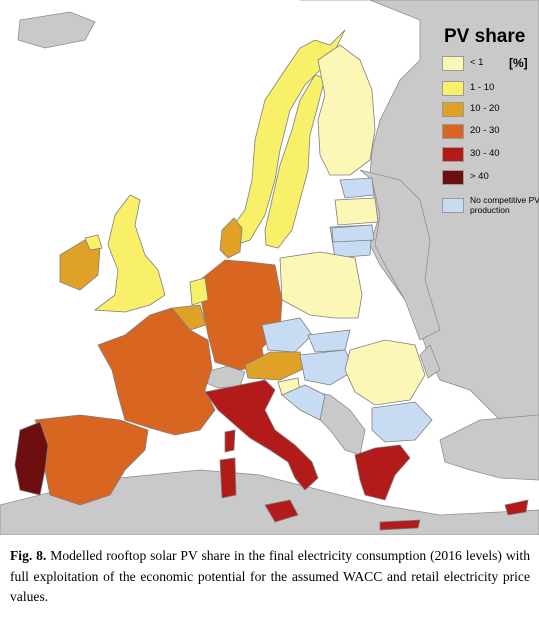  What do you see at coordinates (518, 63) in the screenshot?
I see `legend-unit: [%]` at bounding box center [518, 63].